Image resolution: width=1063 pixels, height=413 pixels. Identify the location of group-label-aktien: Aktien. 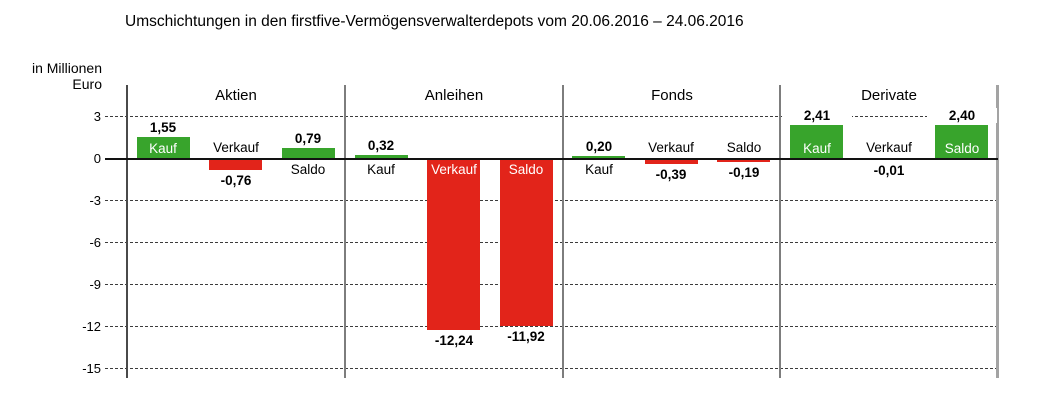
(236, 95).